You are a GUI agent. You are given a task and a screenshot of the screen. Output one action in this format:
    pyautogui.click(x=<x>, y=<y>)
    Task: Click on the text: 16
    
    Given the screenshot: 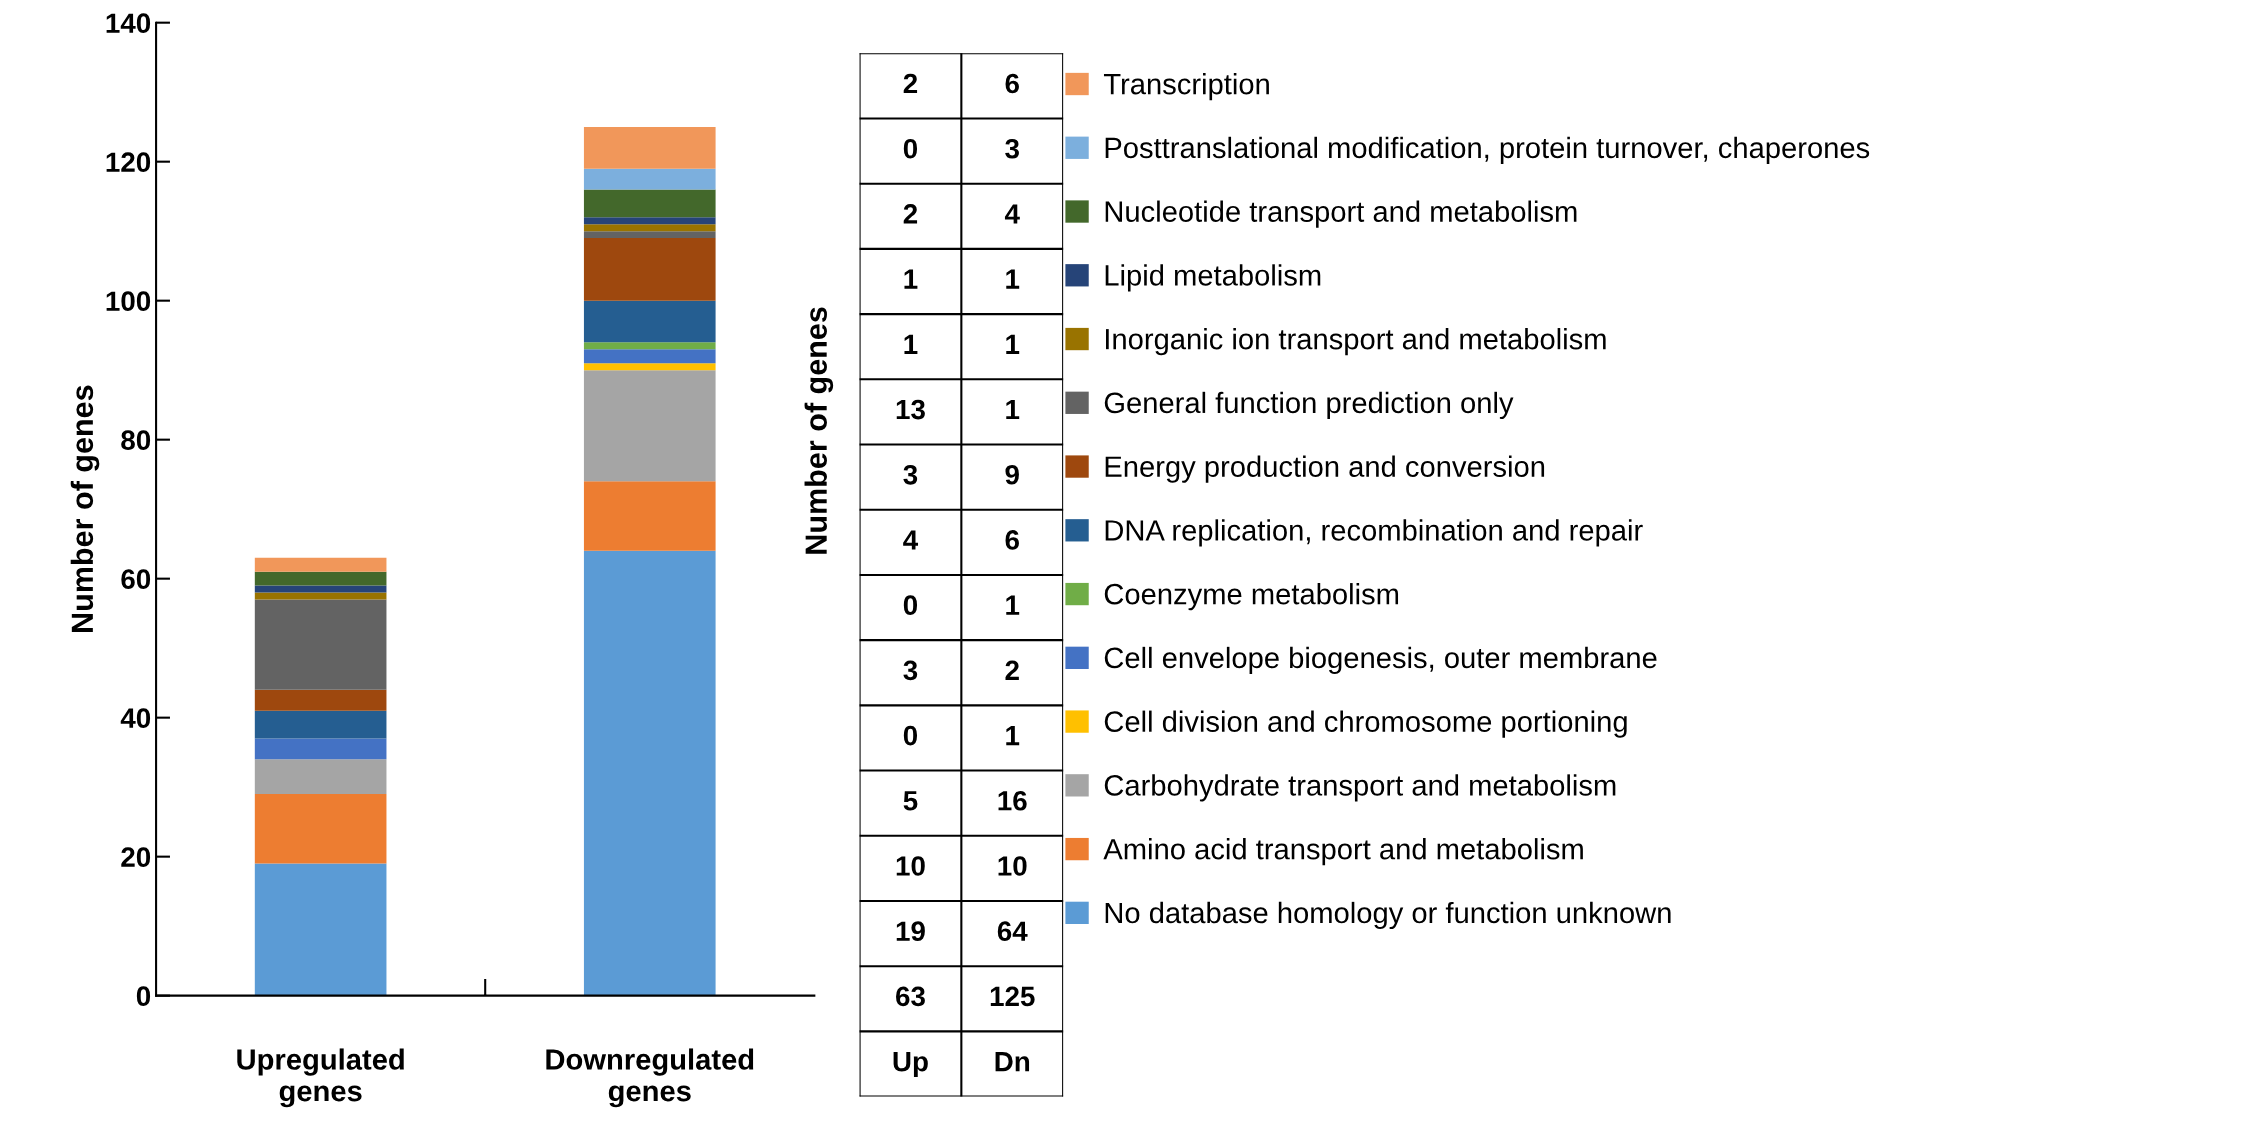 What is the action you would take?
    pyautogui.click(x=1012, y=800)
    